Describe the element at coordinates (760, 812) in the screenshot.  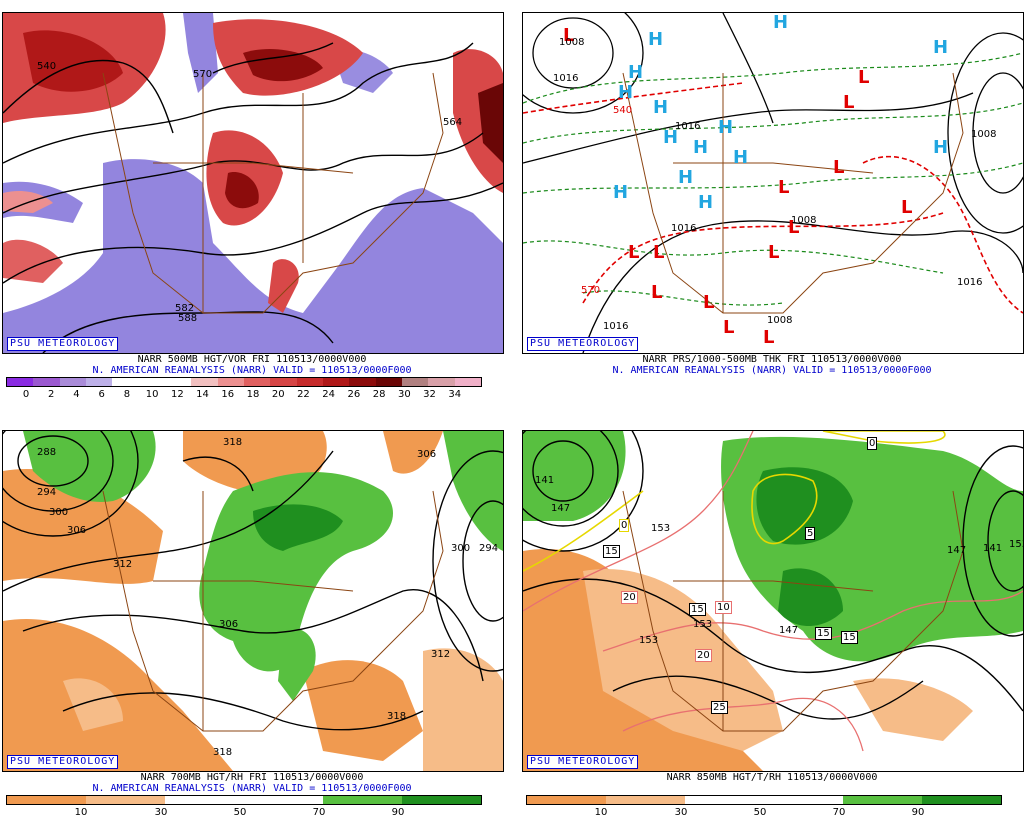
I see `scale-tick-label: 50` at that location.